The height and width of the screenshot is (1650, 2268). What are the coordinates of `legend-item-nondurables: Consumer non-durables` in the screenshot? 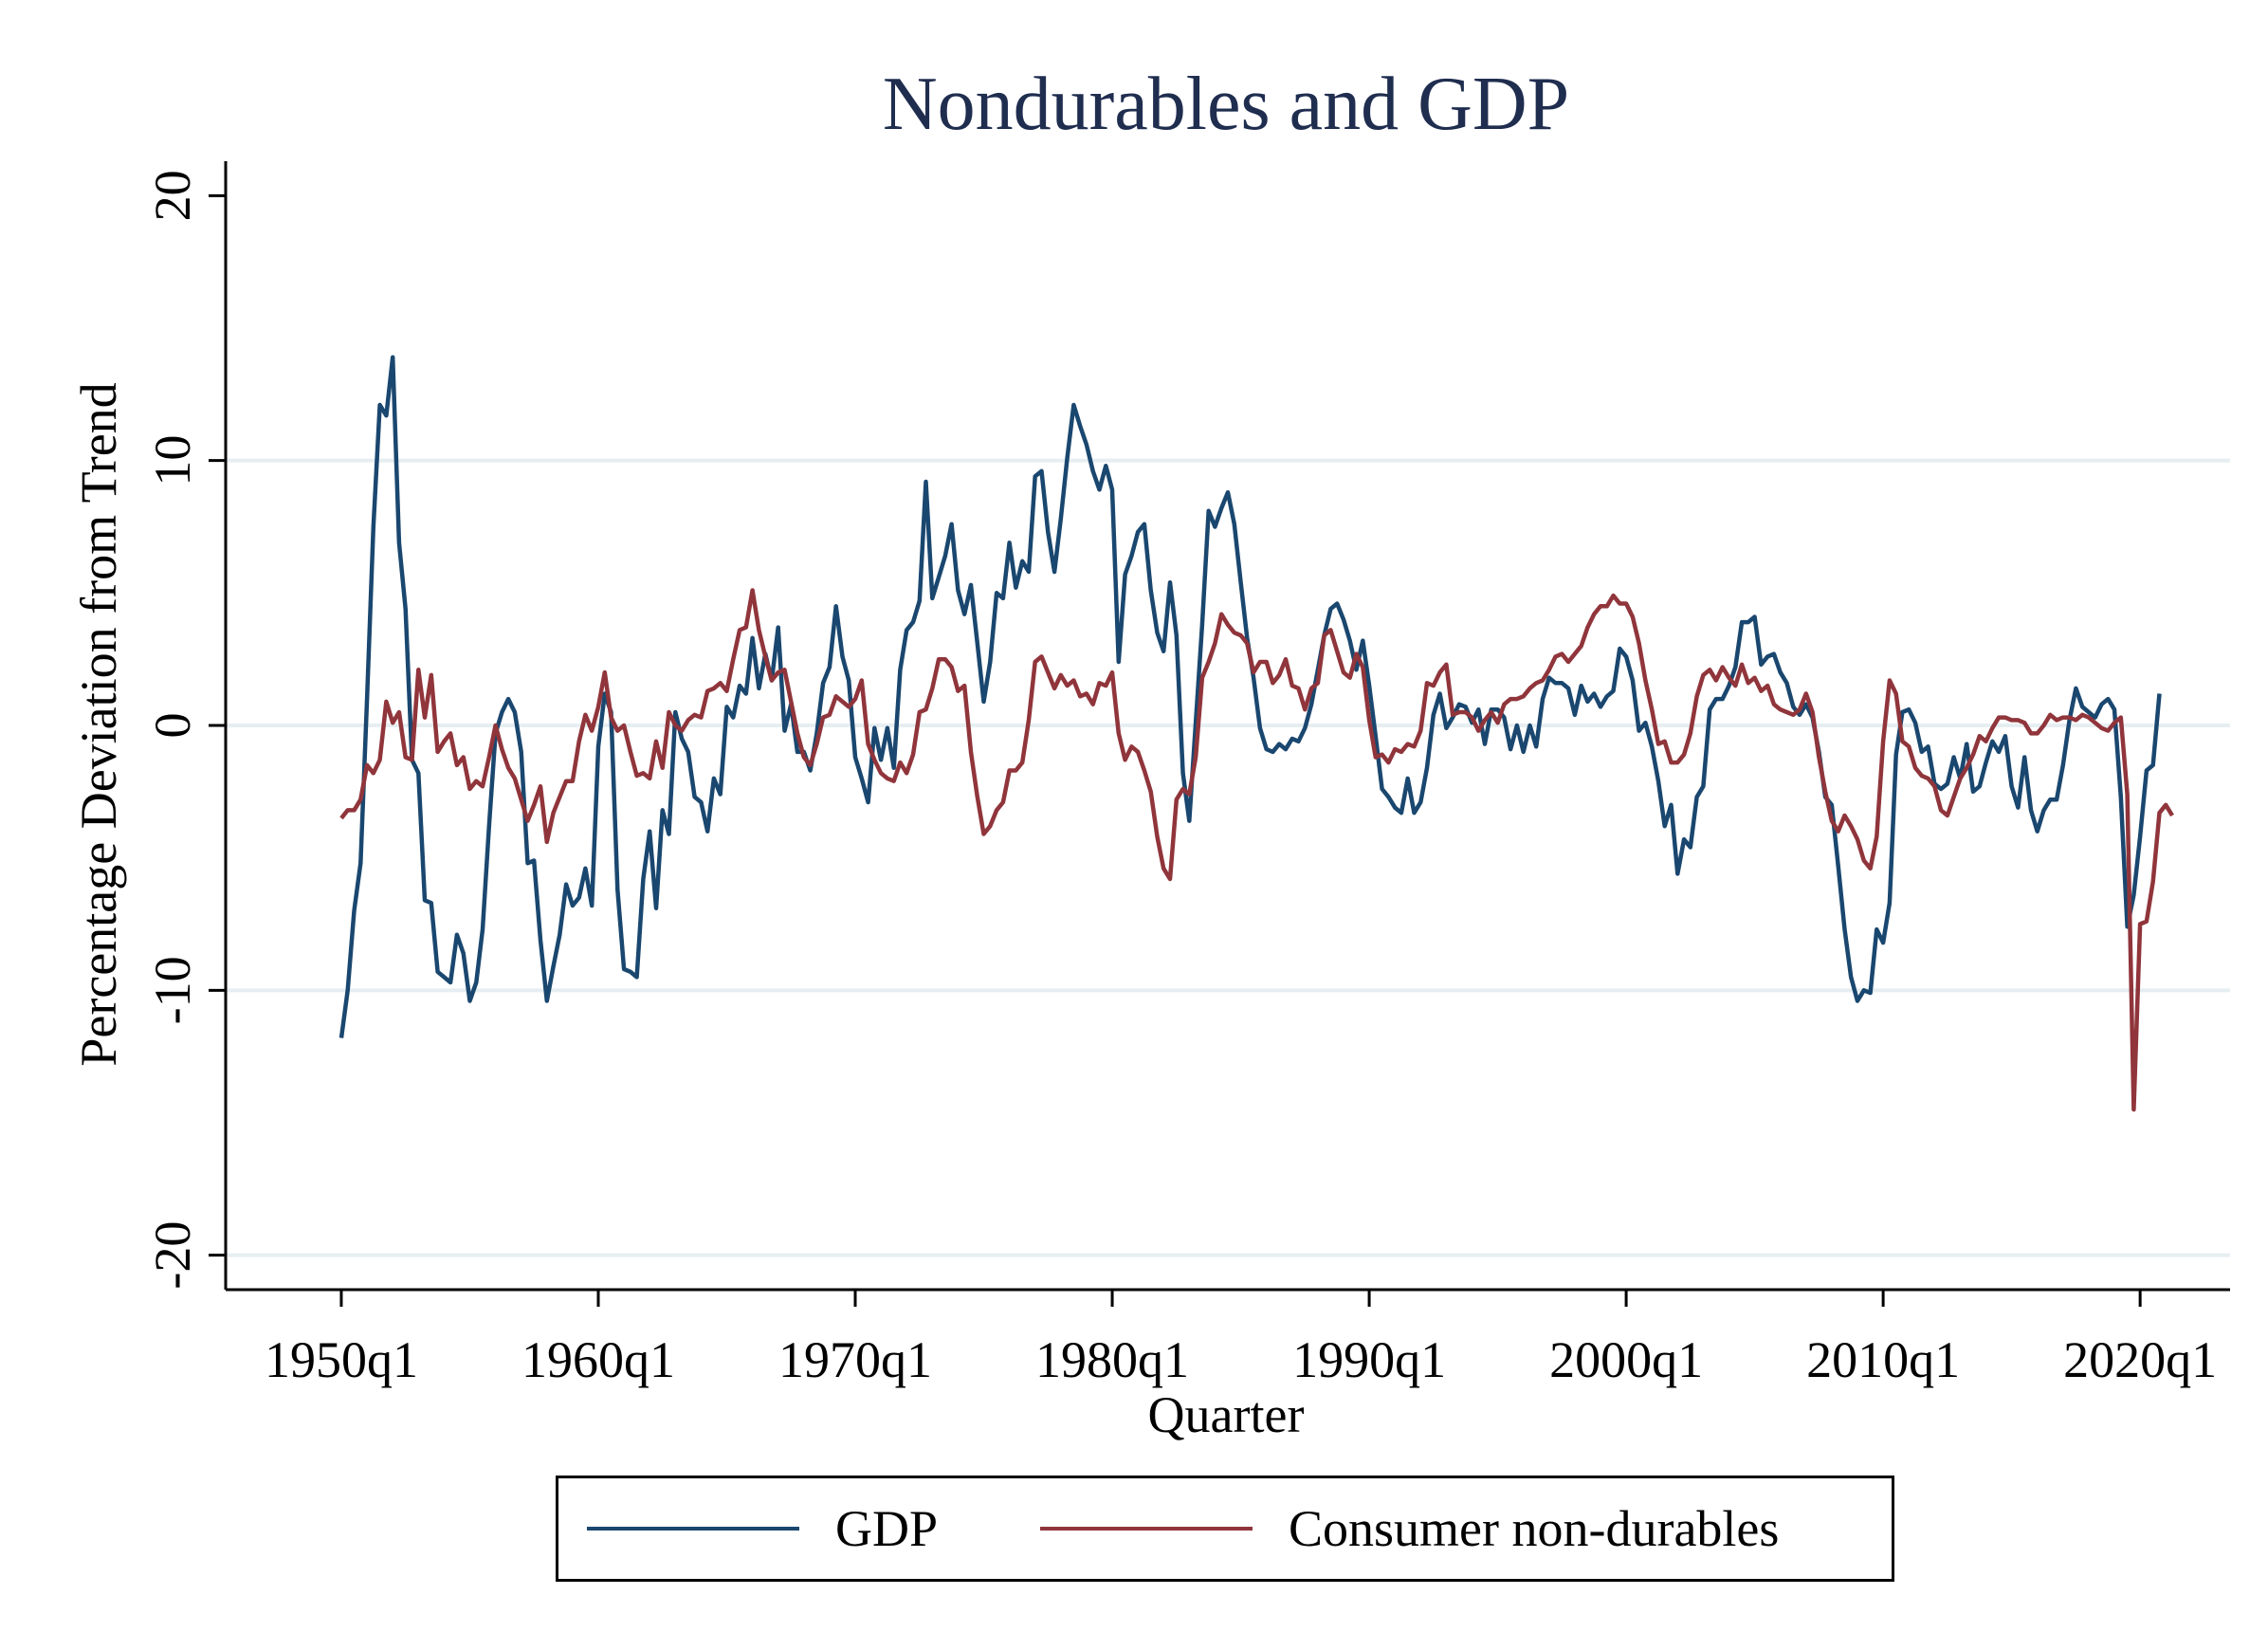 It's located at (1410, 1528).